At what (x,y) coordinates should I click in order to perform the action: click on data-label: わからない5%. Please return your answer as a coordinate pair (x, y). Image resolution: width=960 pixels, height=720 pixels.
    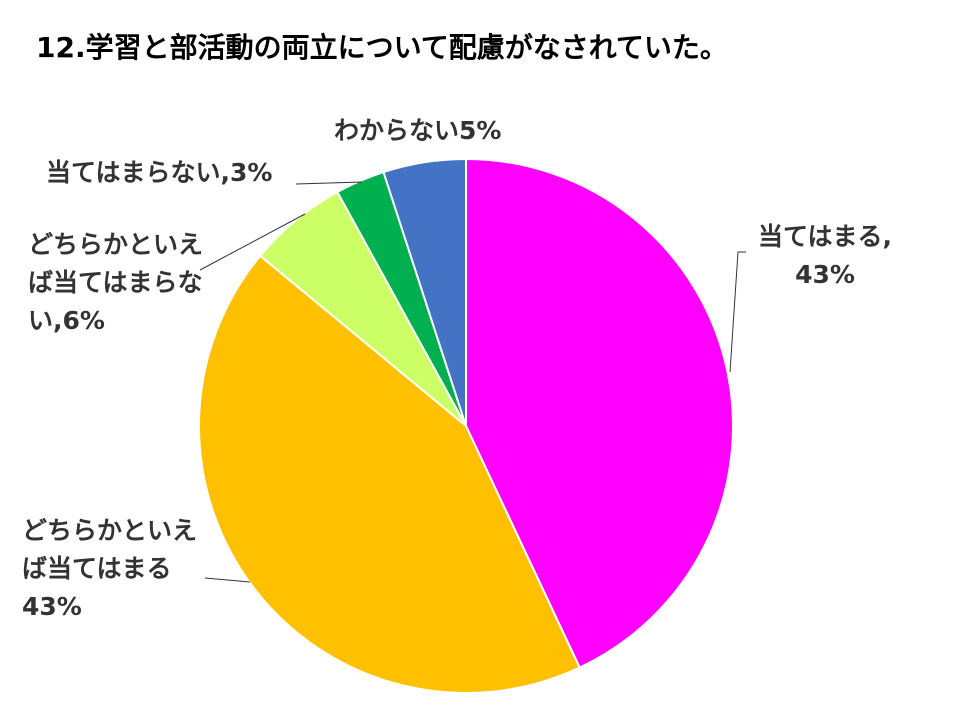
    Looking at the image, I should click on (418, 130).